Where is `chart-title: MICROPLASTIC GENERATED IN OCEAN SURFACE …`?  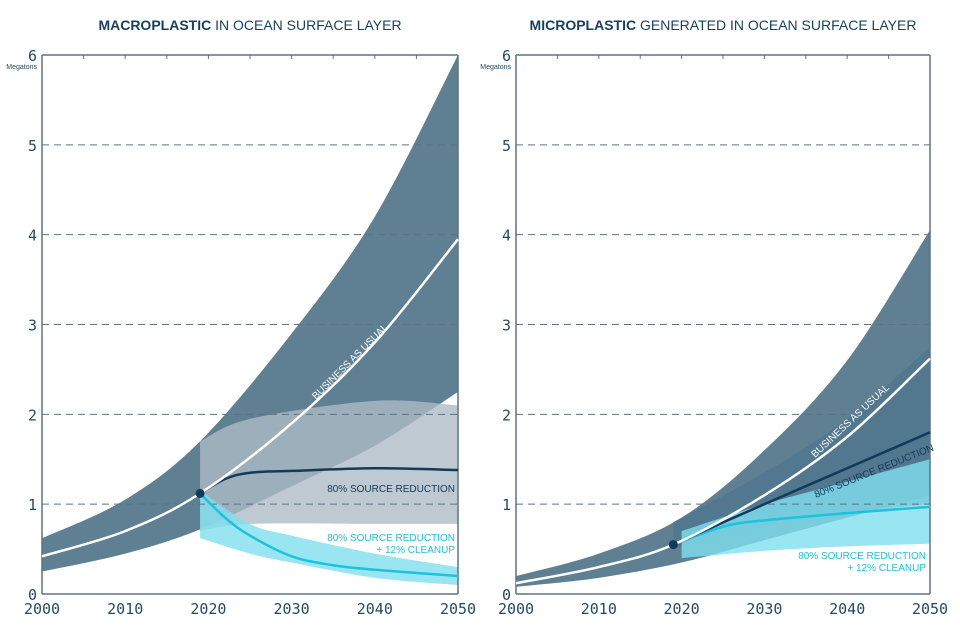
chart-title: MICROPLASTIC GENERATED IN OCEAN SURFACE … is located at coordinates (723, 25).